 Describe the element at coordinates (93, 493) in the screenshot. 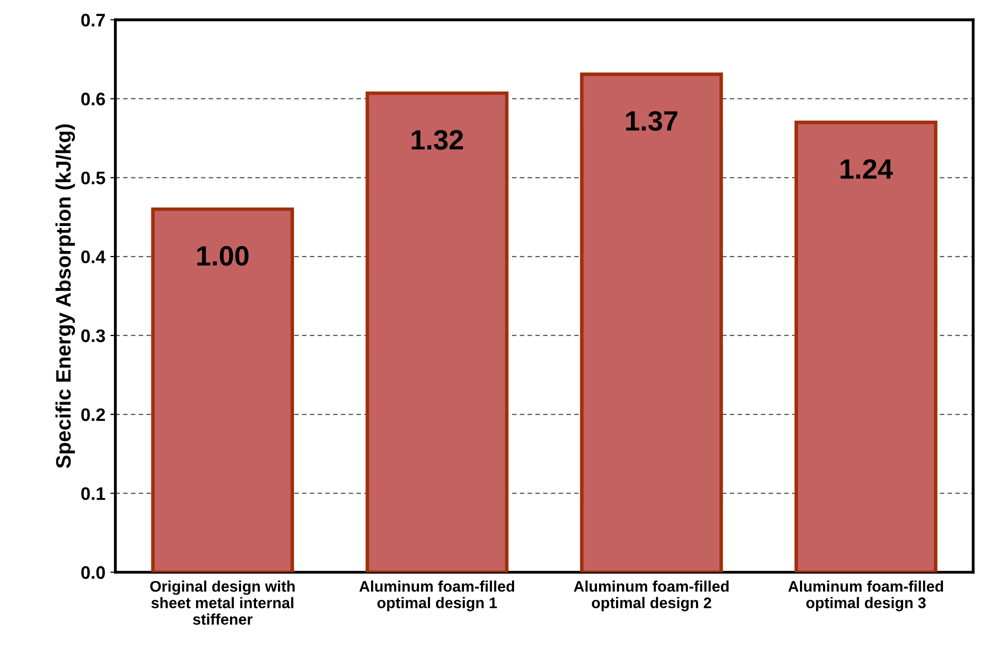

I see `y-tick-label: 0.1` at that location.